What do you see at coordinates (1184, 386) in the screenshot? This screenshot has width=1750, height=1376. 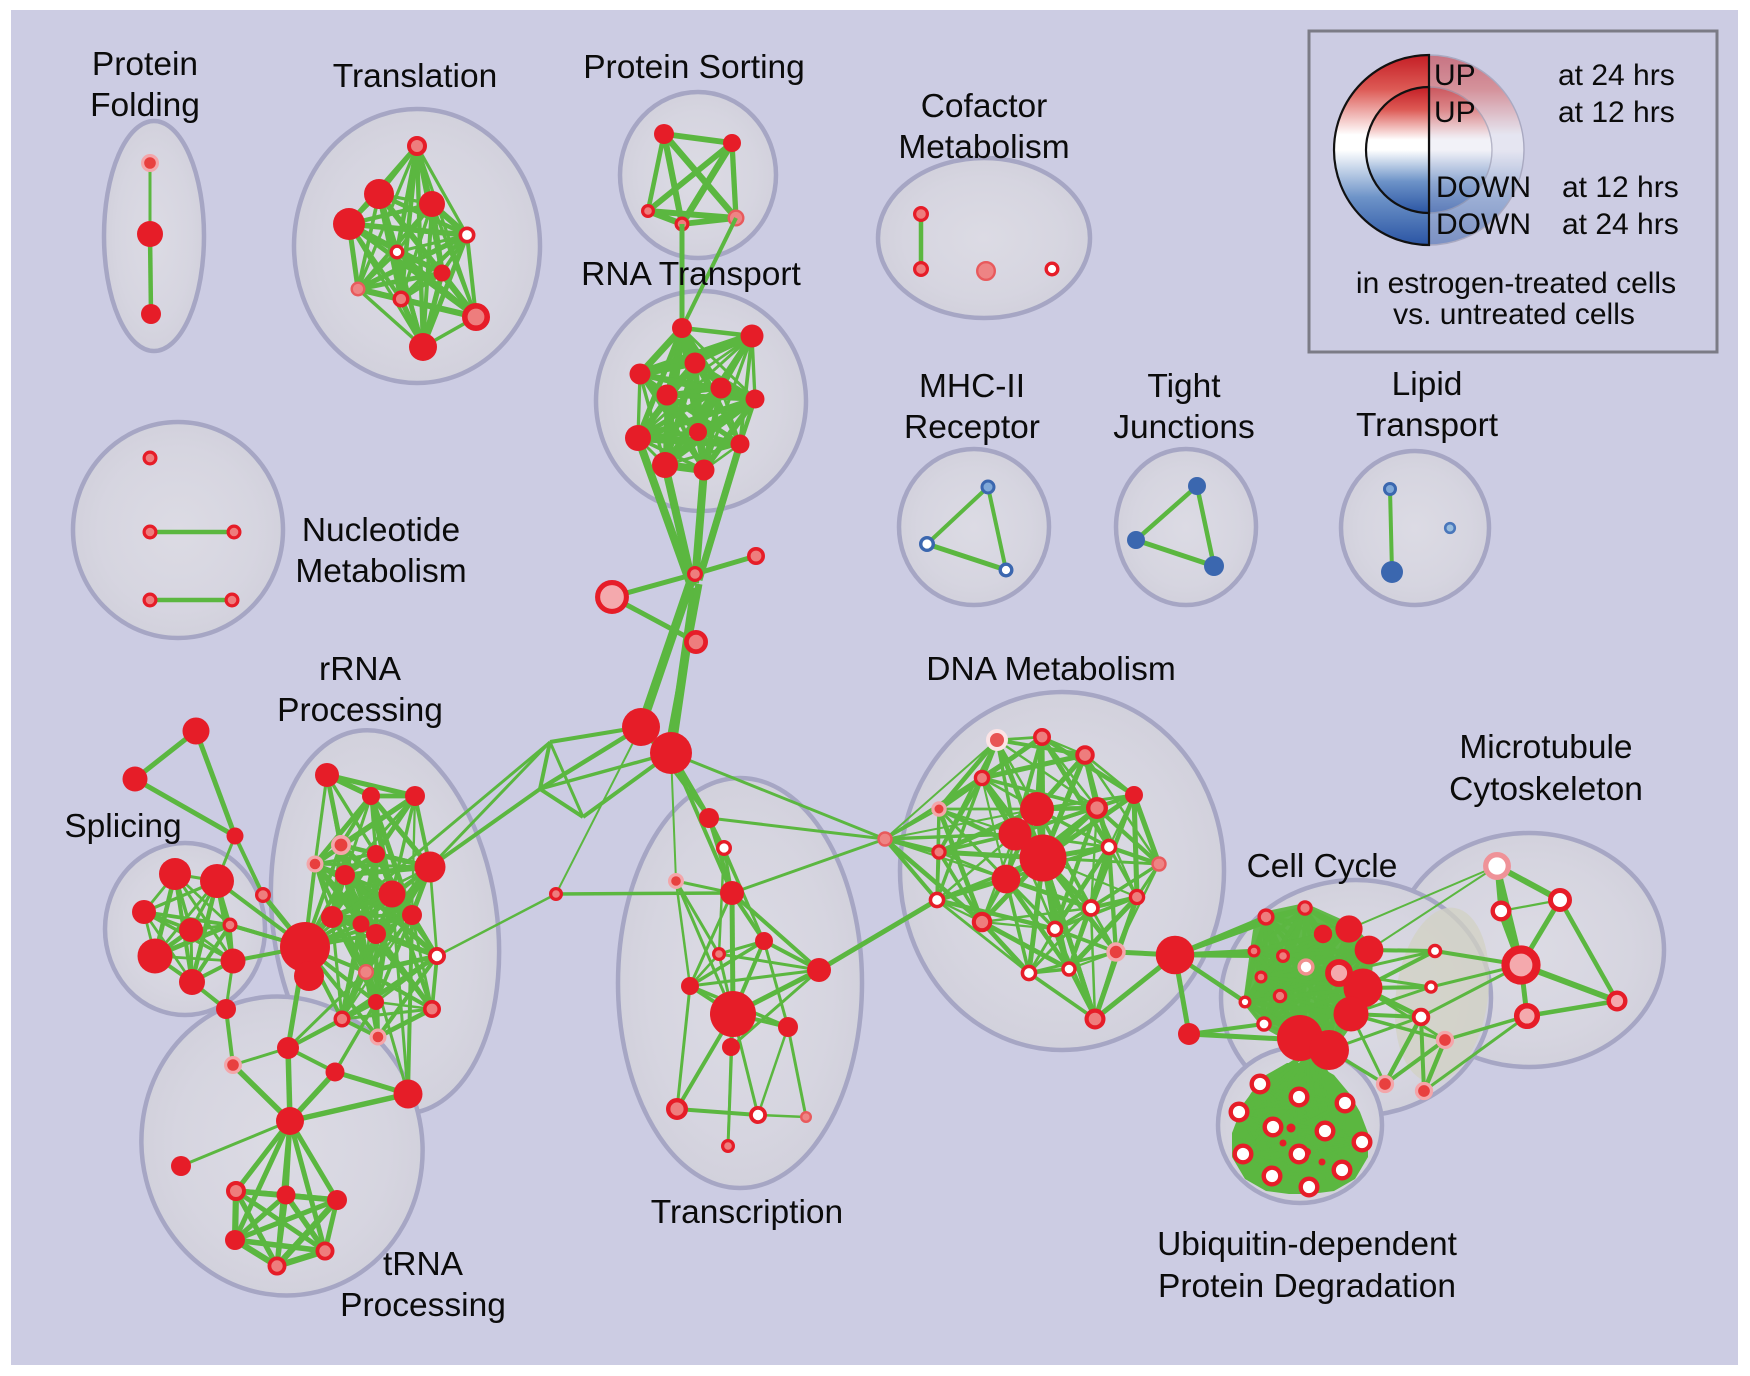 I see `svg-text: Tight` at bounding box center [1184, 386].